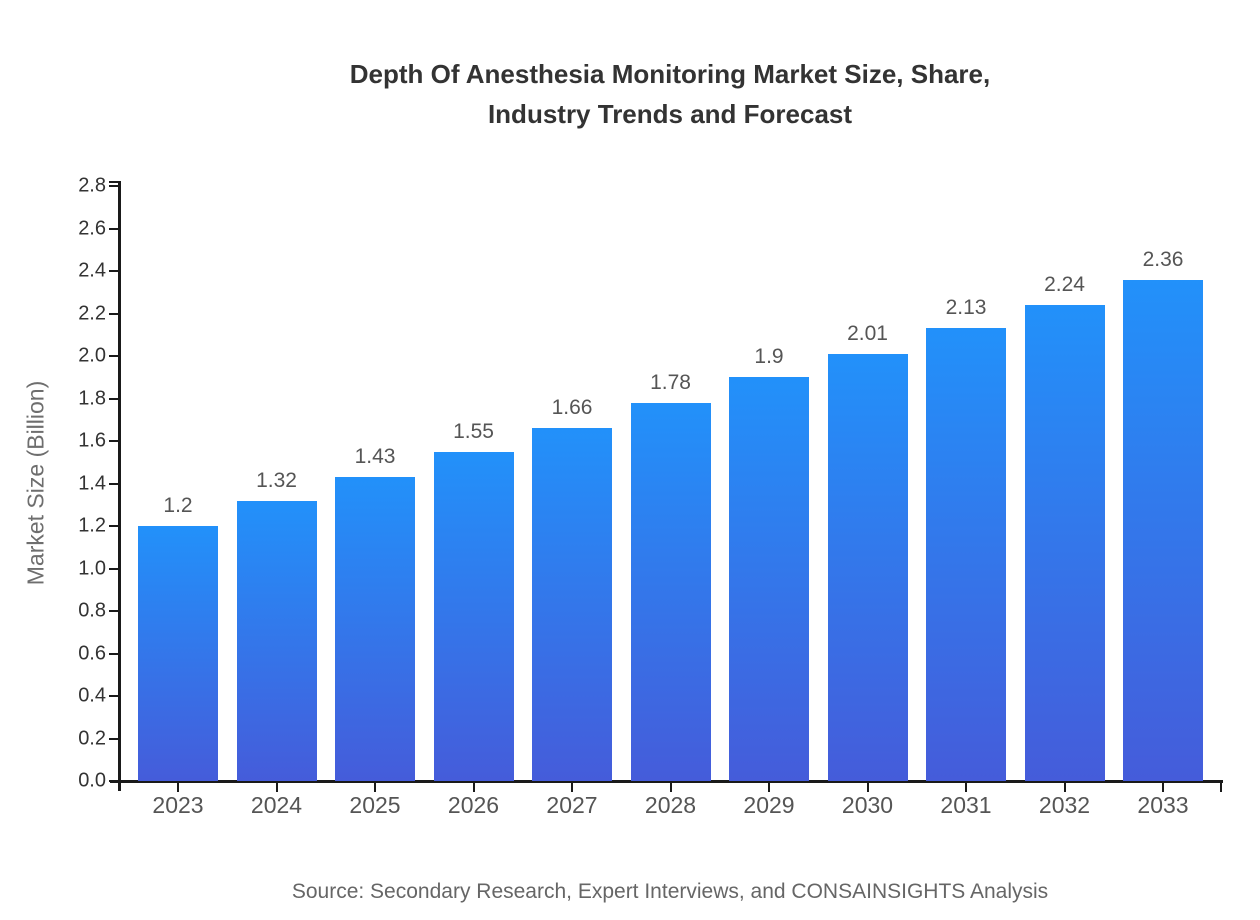 This screenshot has width=1260, height=920. Describe the element at coordinates (276, 480) in the screenshot. I see `bar-value-label: 1.32` at that location.